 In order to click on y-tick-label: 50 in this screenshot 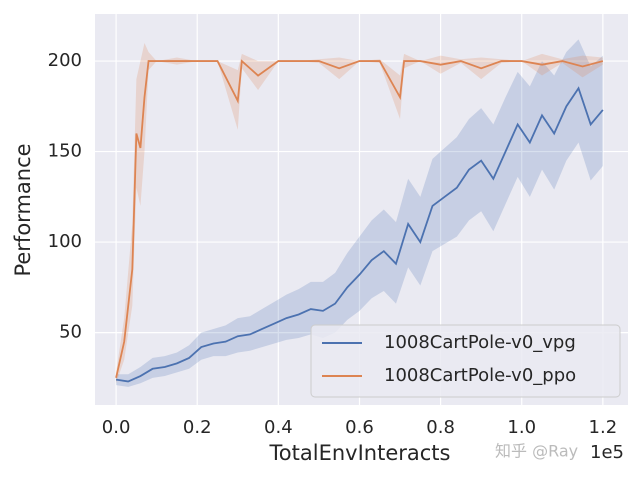, I will do `click(70, 332)`.